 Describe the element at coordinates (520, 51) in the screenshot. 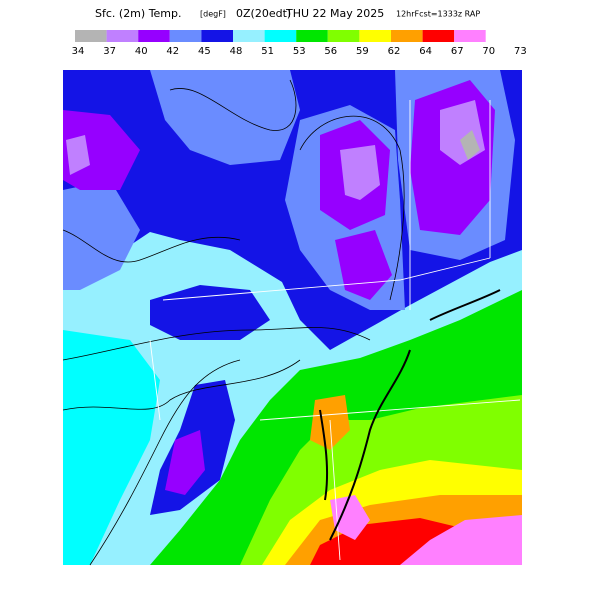

I see `legend-label: 73` at that location.